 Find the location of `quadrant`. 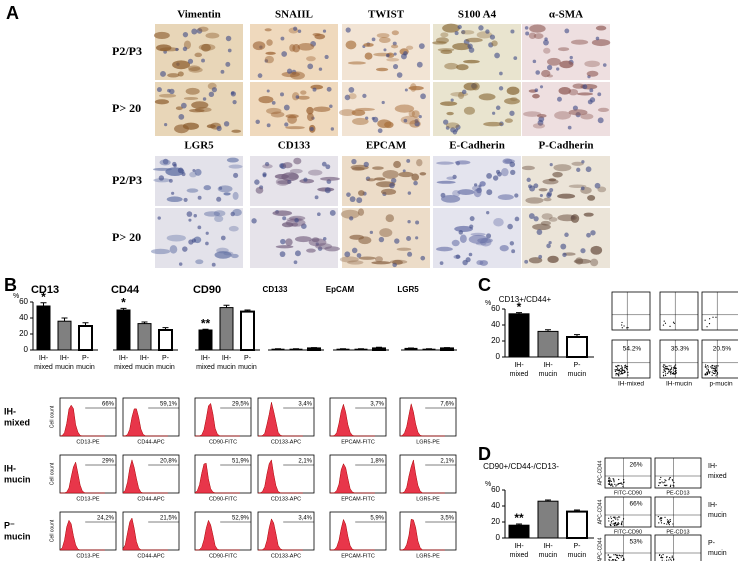

quadrant is located at coordinates (720, 359).